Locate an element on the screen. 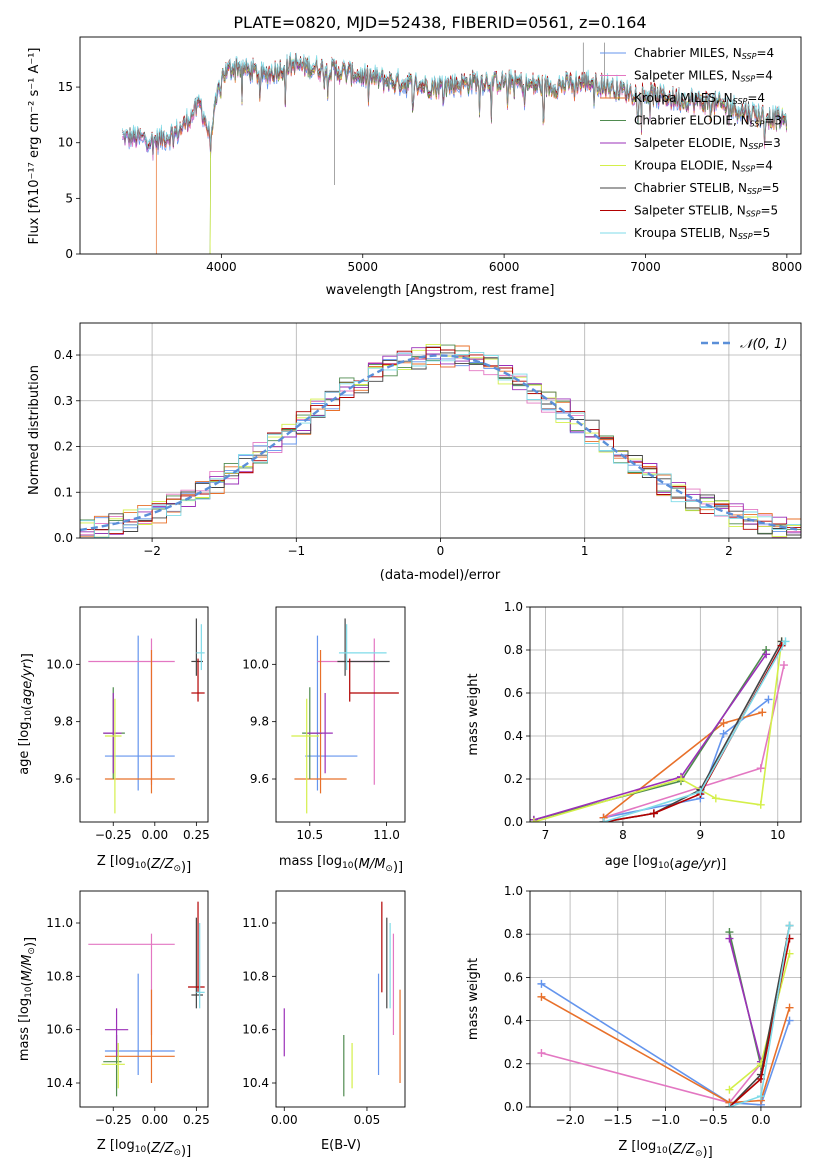 This screenshot has height=1170, width=819. y-tick-label: 10.4 is located at coordinates (255, 1083).